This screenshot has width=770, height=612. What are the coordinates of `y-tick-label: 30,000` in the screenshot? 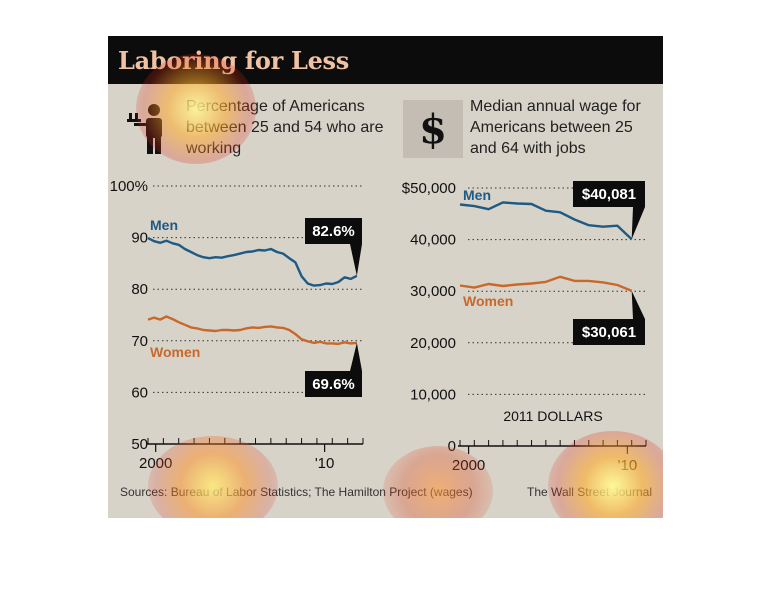 It's located at (433, 291).